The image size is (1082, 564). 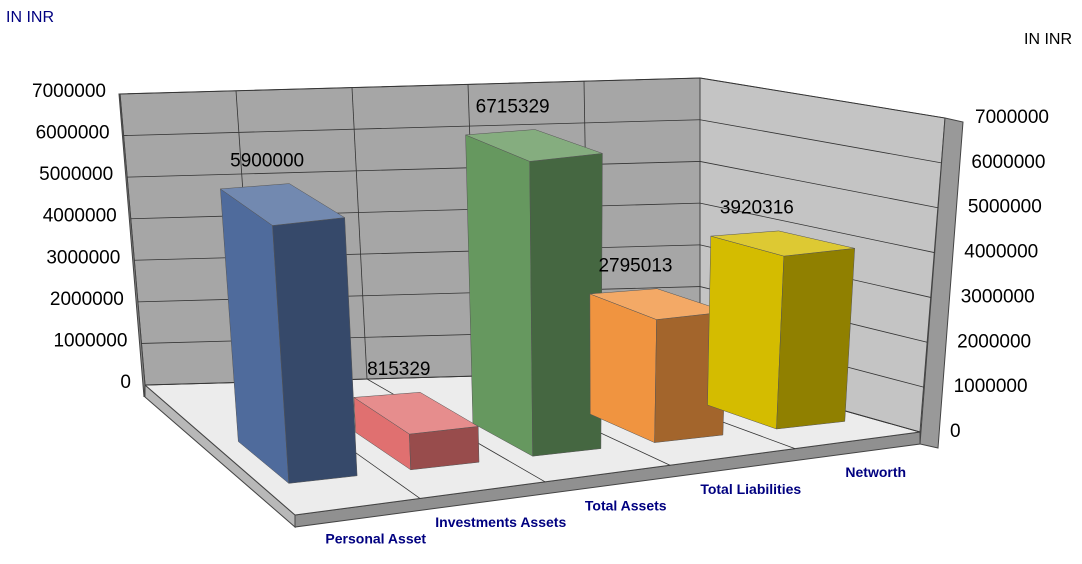 I want to click on y-tick-label: 2000000, so click(x=87, y=299).